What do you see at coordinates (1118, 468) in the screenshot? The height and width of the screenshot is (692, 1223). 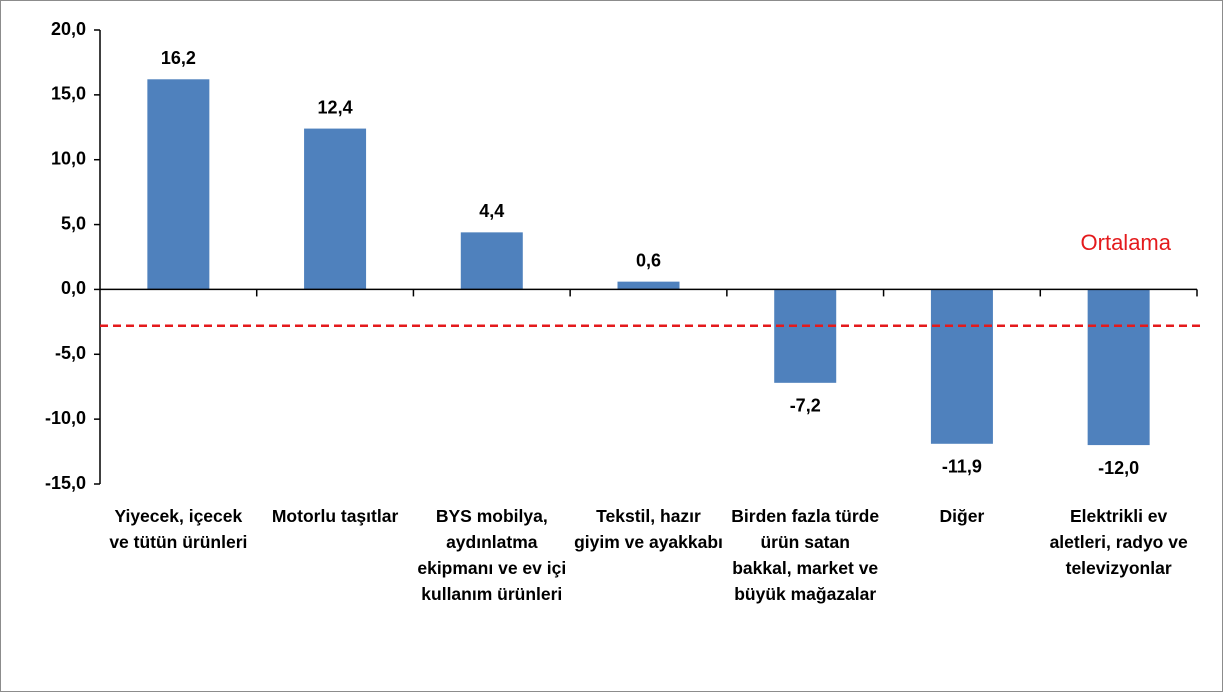 I see `value-label: -12,0` at bounding box center [1118, 468].